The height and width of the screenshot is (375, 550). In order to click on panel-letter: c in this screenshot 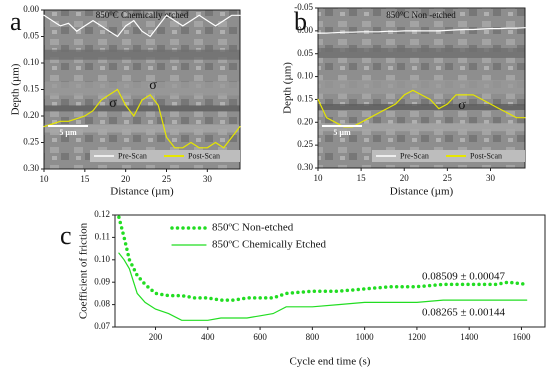, I will do `click(66, 235)`.